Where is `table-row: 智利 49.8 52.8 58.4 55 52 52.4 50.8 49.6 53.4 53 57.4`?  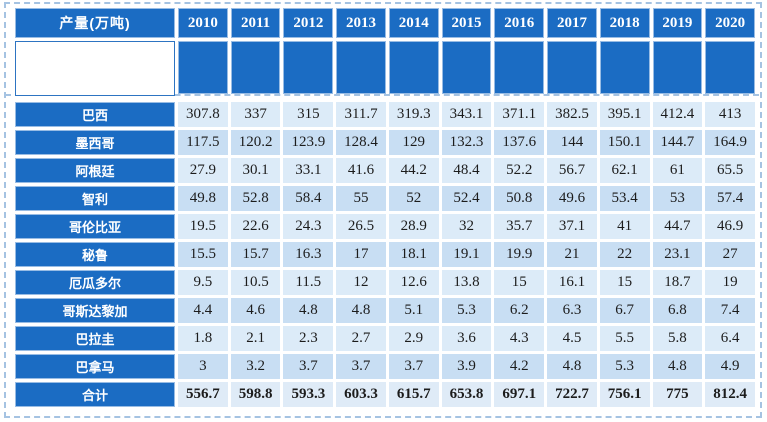 table-row: 智利 49.8 52.8 58.4 55 52 52.4 50.8 49.6 53.4 53 57.4 is located at coordinates (385, 198).